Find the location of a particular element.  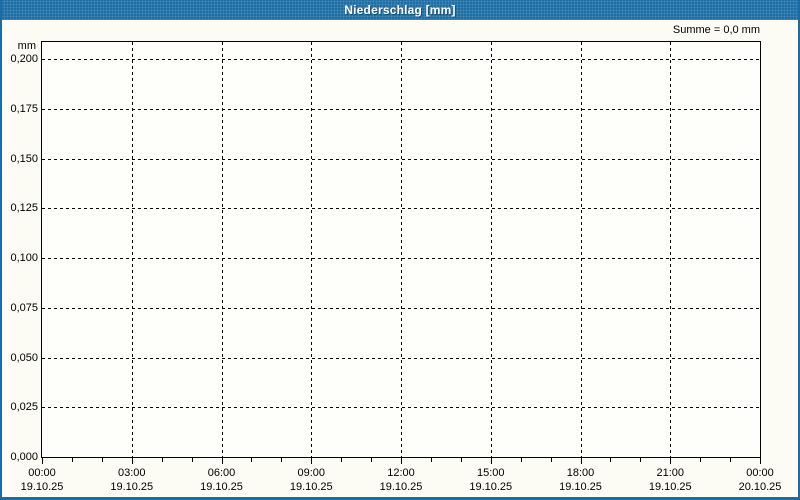

sum-label: Summe = 0,0 mm is located at coordinates (716, 30).